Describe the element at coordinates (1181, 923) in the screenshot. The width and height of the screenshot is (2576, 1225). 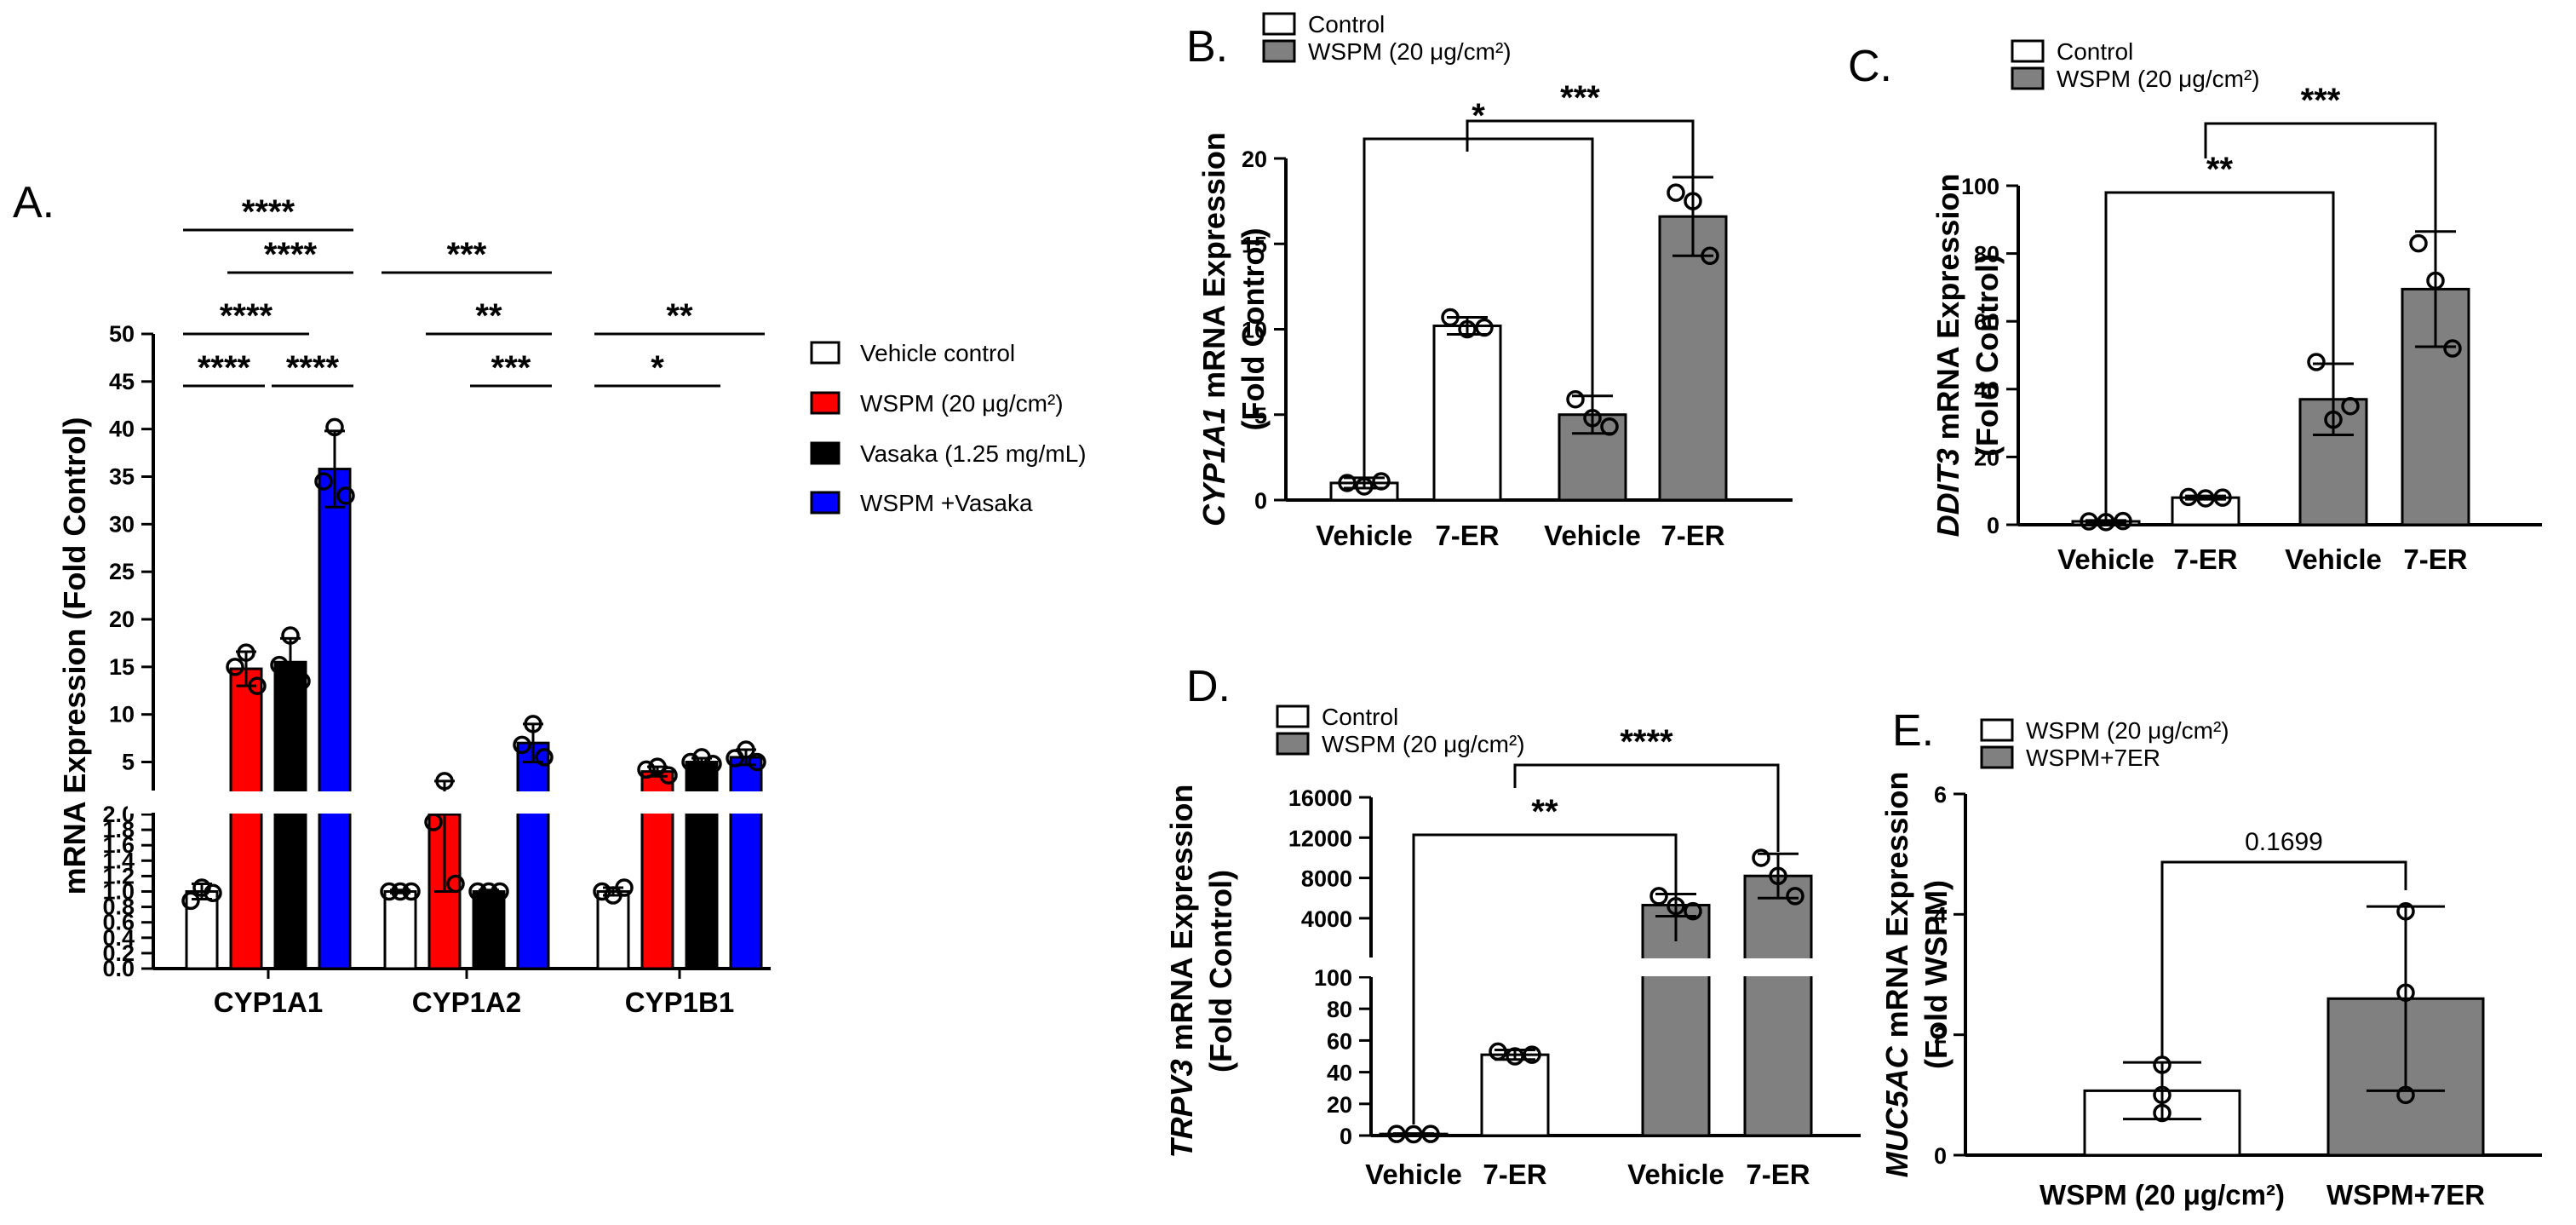
I see `panel-d-y-axis-text: mRNA Expression` at that location.